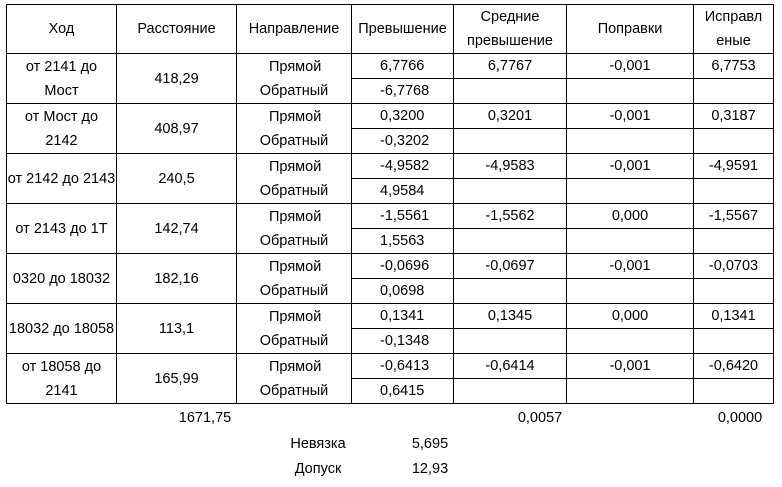  What do you see at coordinates (740, 418) in the screenshot?
I see `total-corrected: 0,0000` at bounding box center [740, 418].